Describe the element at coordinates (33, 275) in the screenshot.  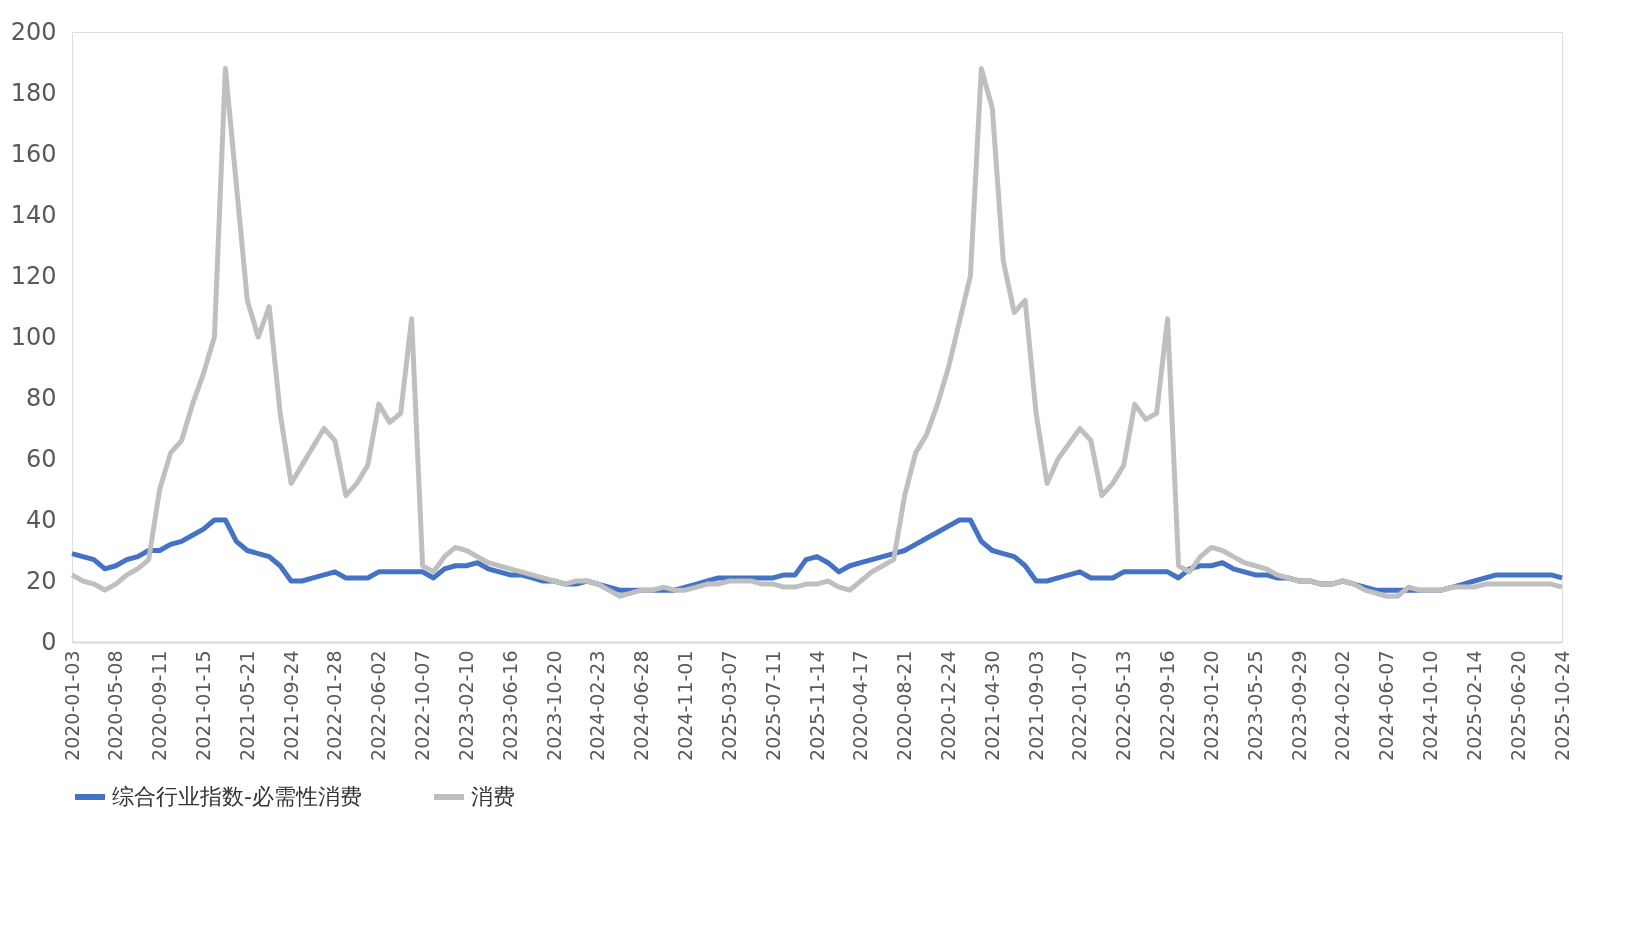
I see `y-tick-label: 120` at that location.